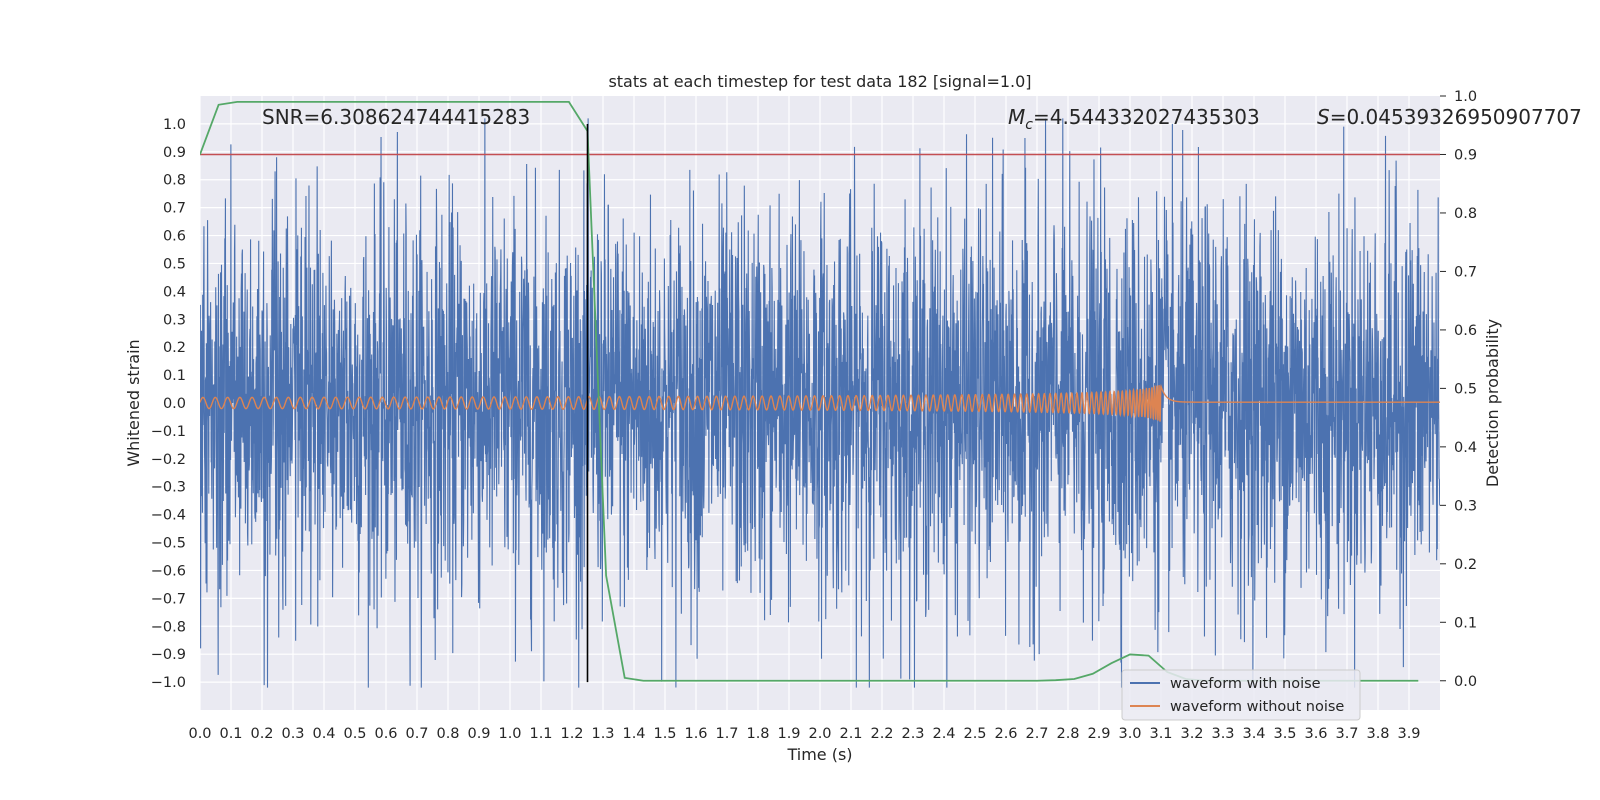  I want to click on legend-box, so click(1241, 695).